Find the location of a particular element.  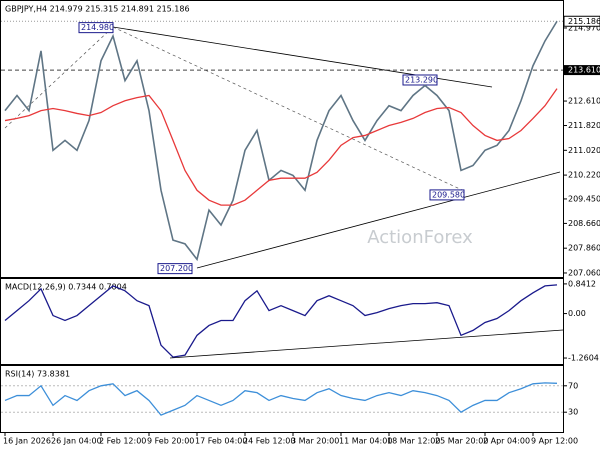

annotation-label: 209.580 is located at coordinates (448, 194).